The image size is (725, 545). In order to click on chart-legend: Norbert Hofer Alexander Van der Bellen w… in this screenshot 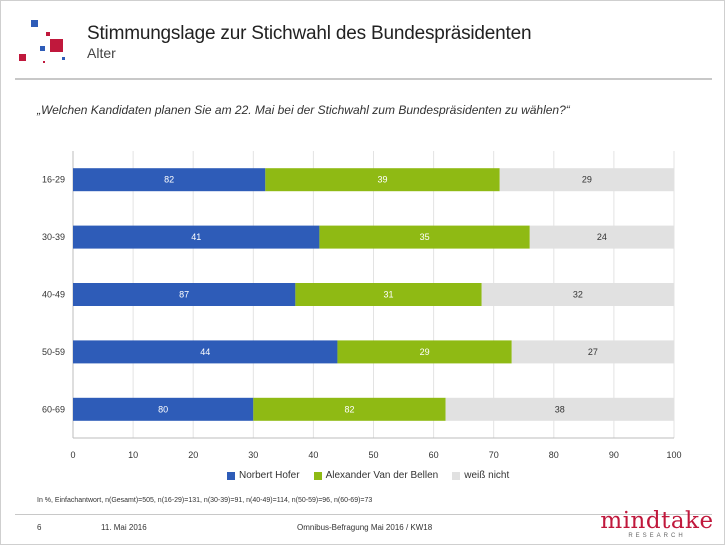, I will do `click(368, 475)`.